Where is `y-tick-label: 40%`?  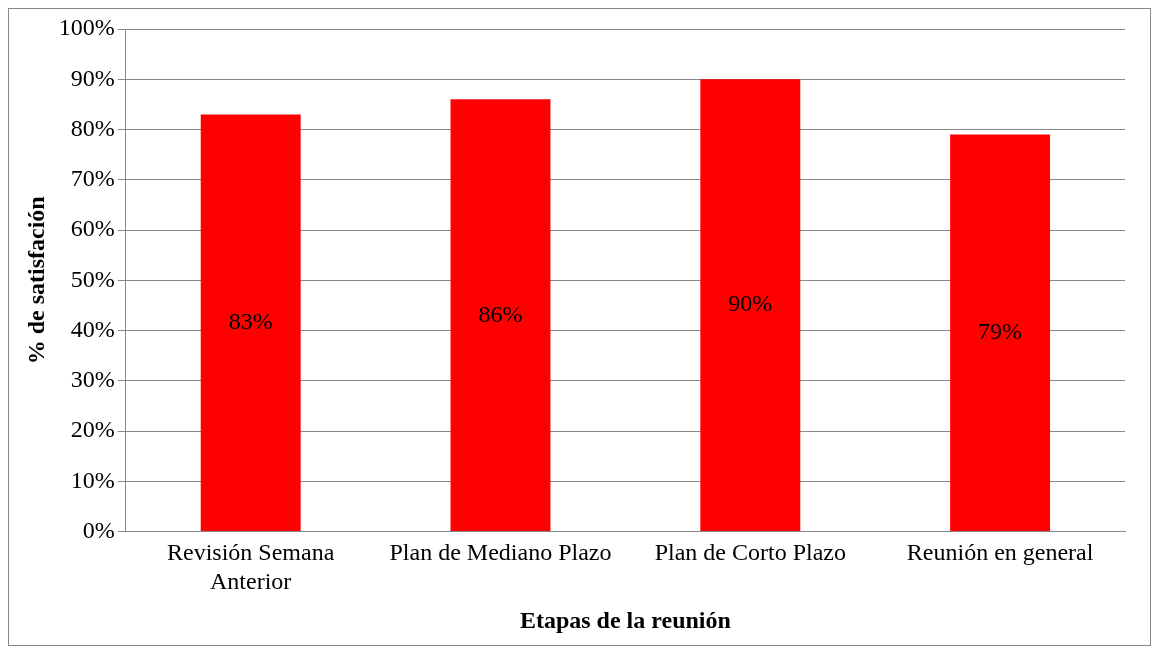
y-tick-label: 40% is located at coordinates (92, 328).